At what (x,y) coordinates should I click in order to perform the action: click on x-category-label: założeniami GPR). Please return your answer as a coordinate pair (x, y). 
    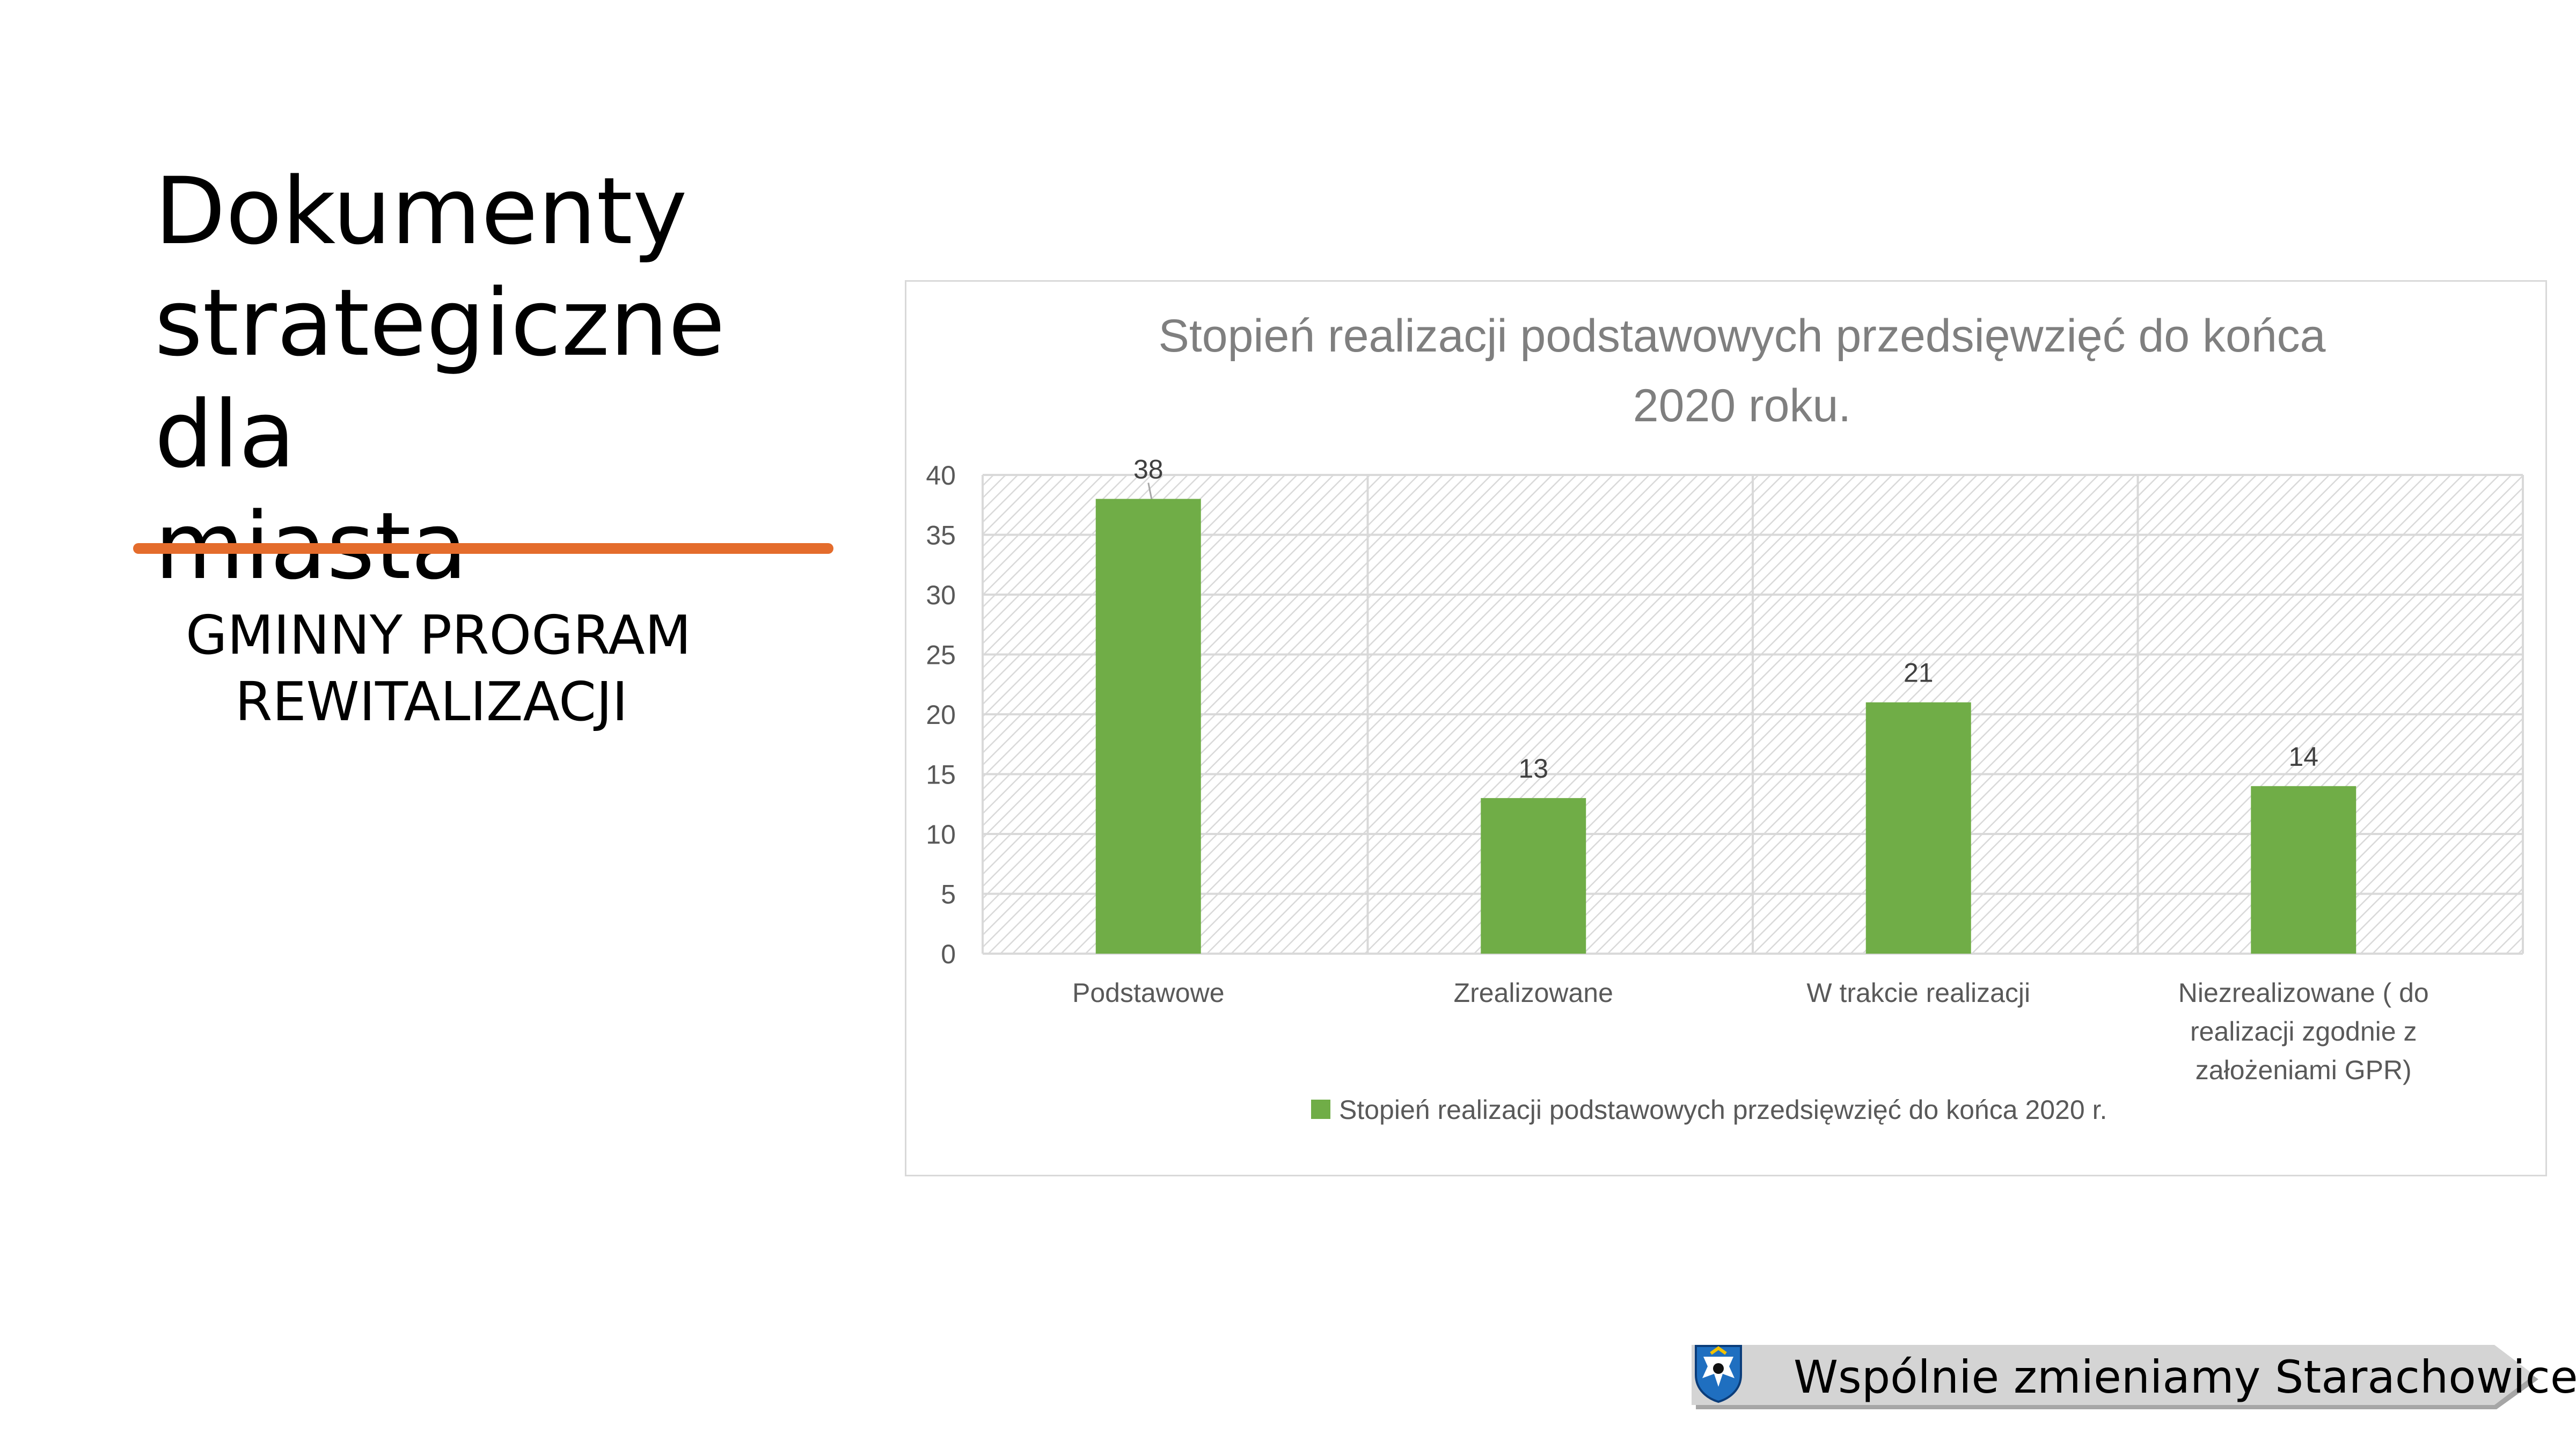
    Looking at the image, I should click on (2304, 1070).